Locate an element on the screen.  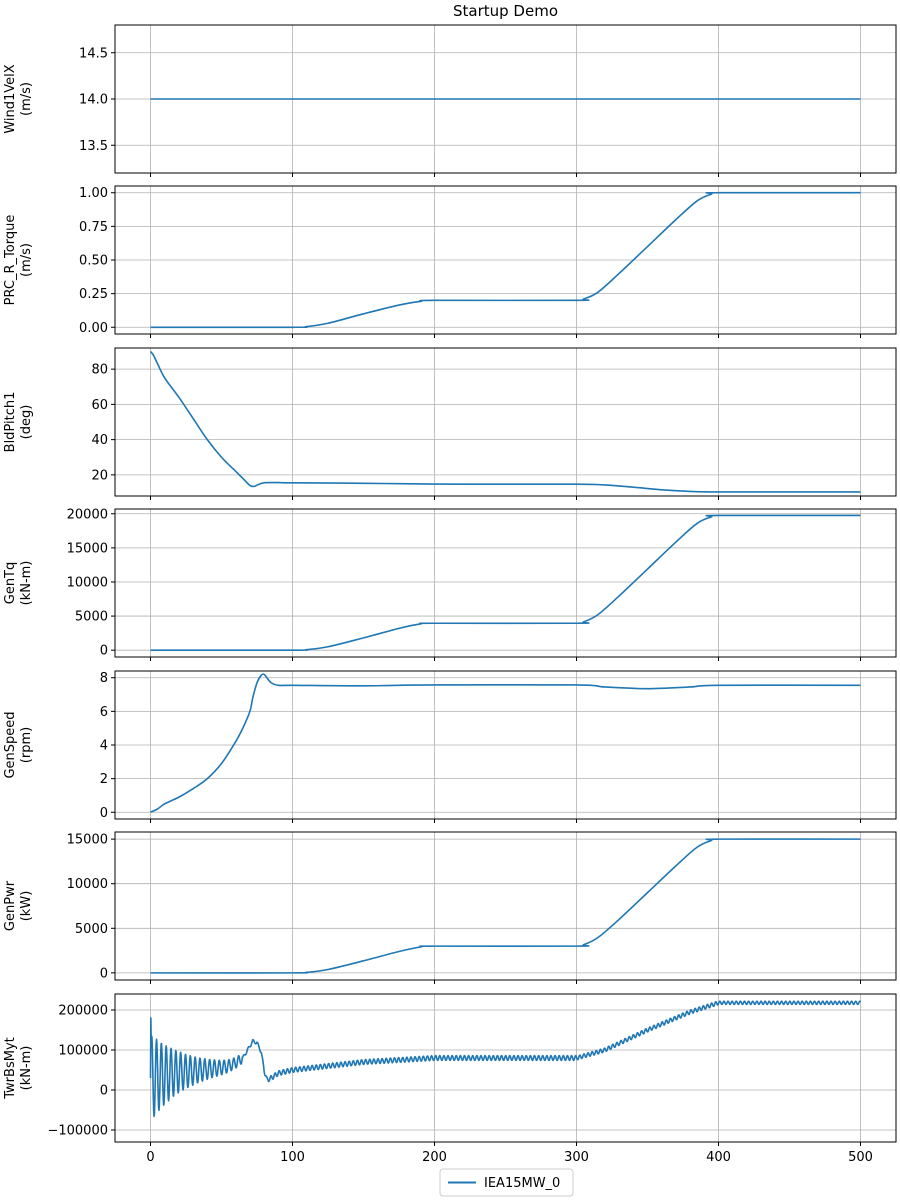
y-tick-label: 2 is located at coordinates (104, 779).